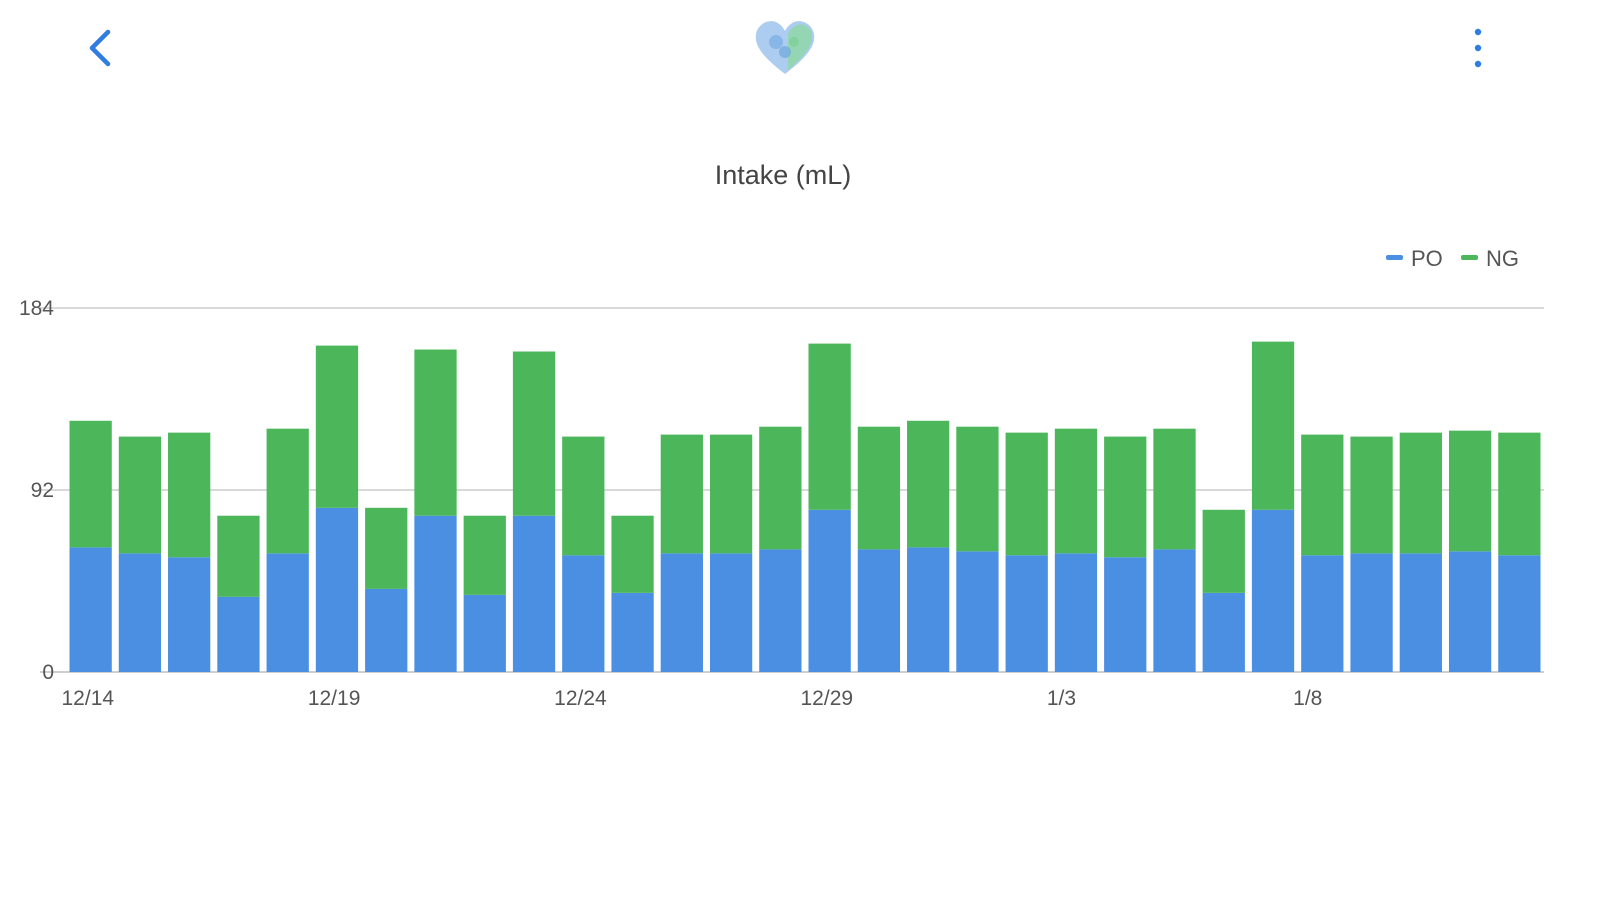 The image size is (1599, 900). I want to click on legend-swatch-po, so click(1394, 257).